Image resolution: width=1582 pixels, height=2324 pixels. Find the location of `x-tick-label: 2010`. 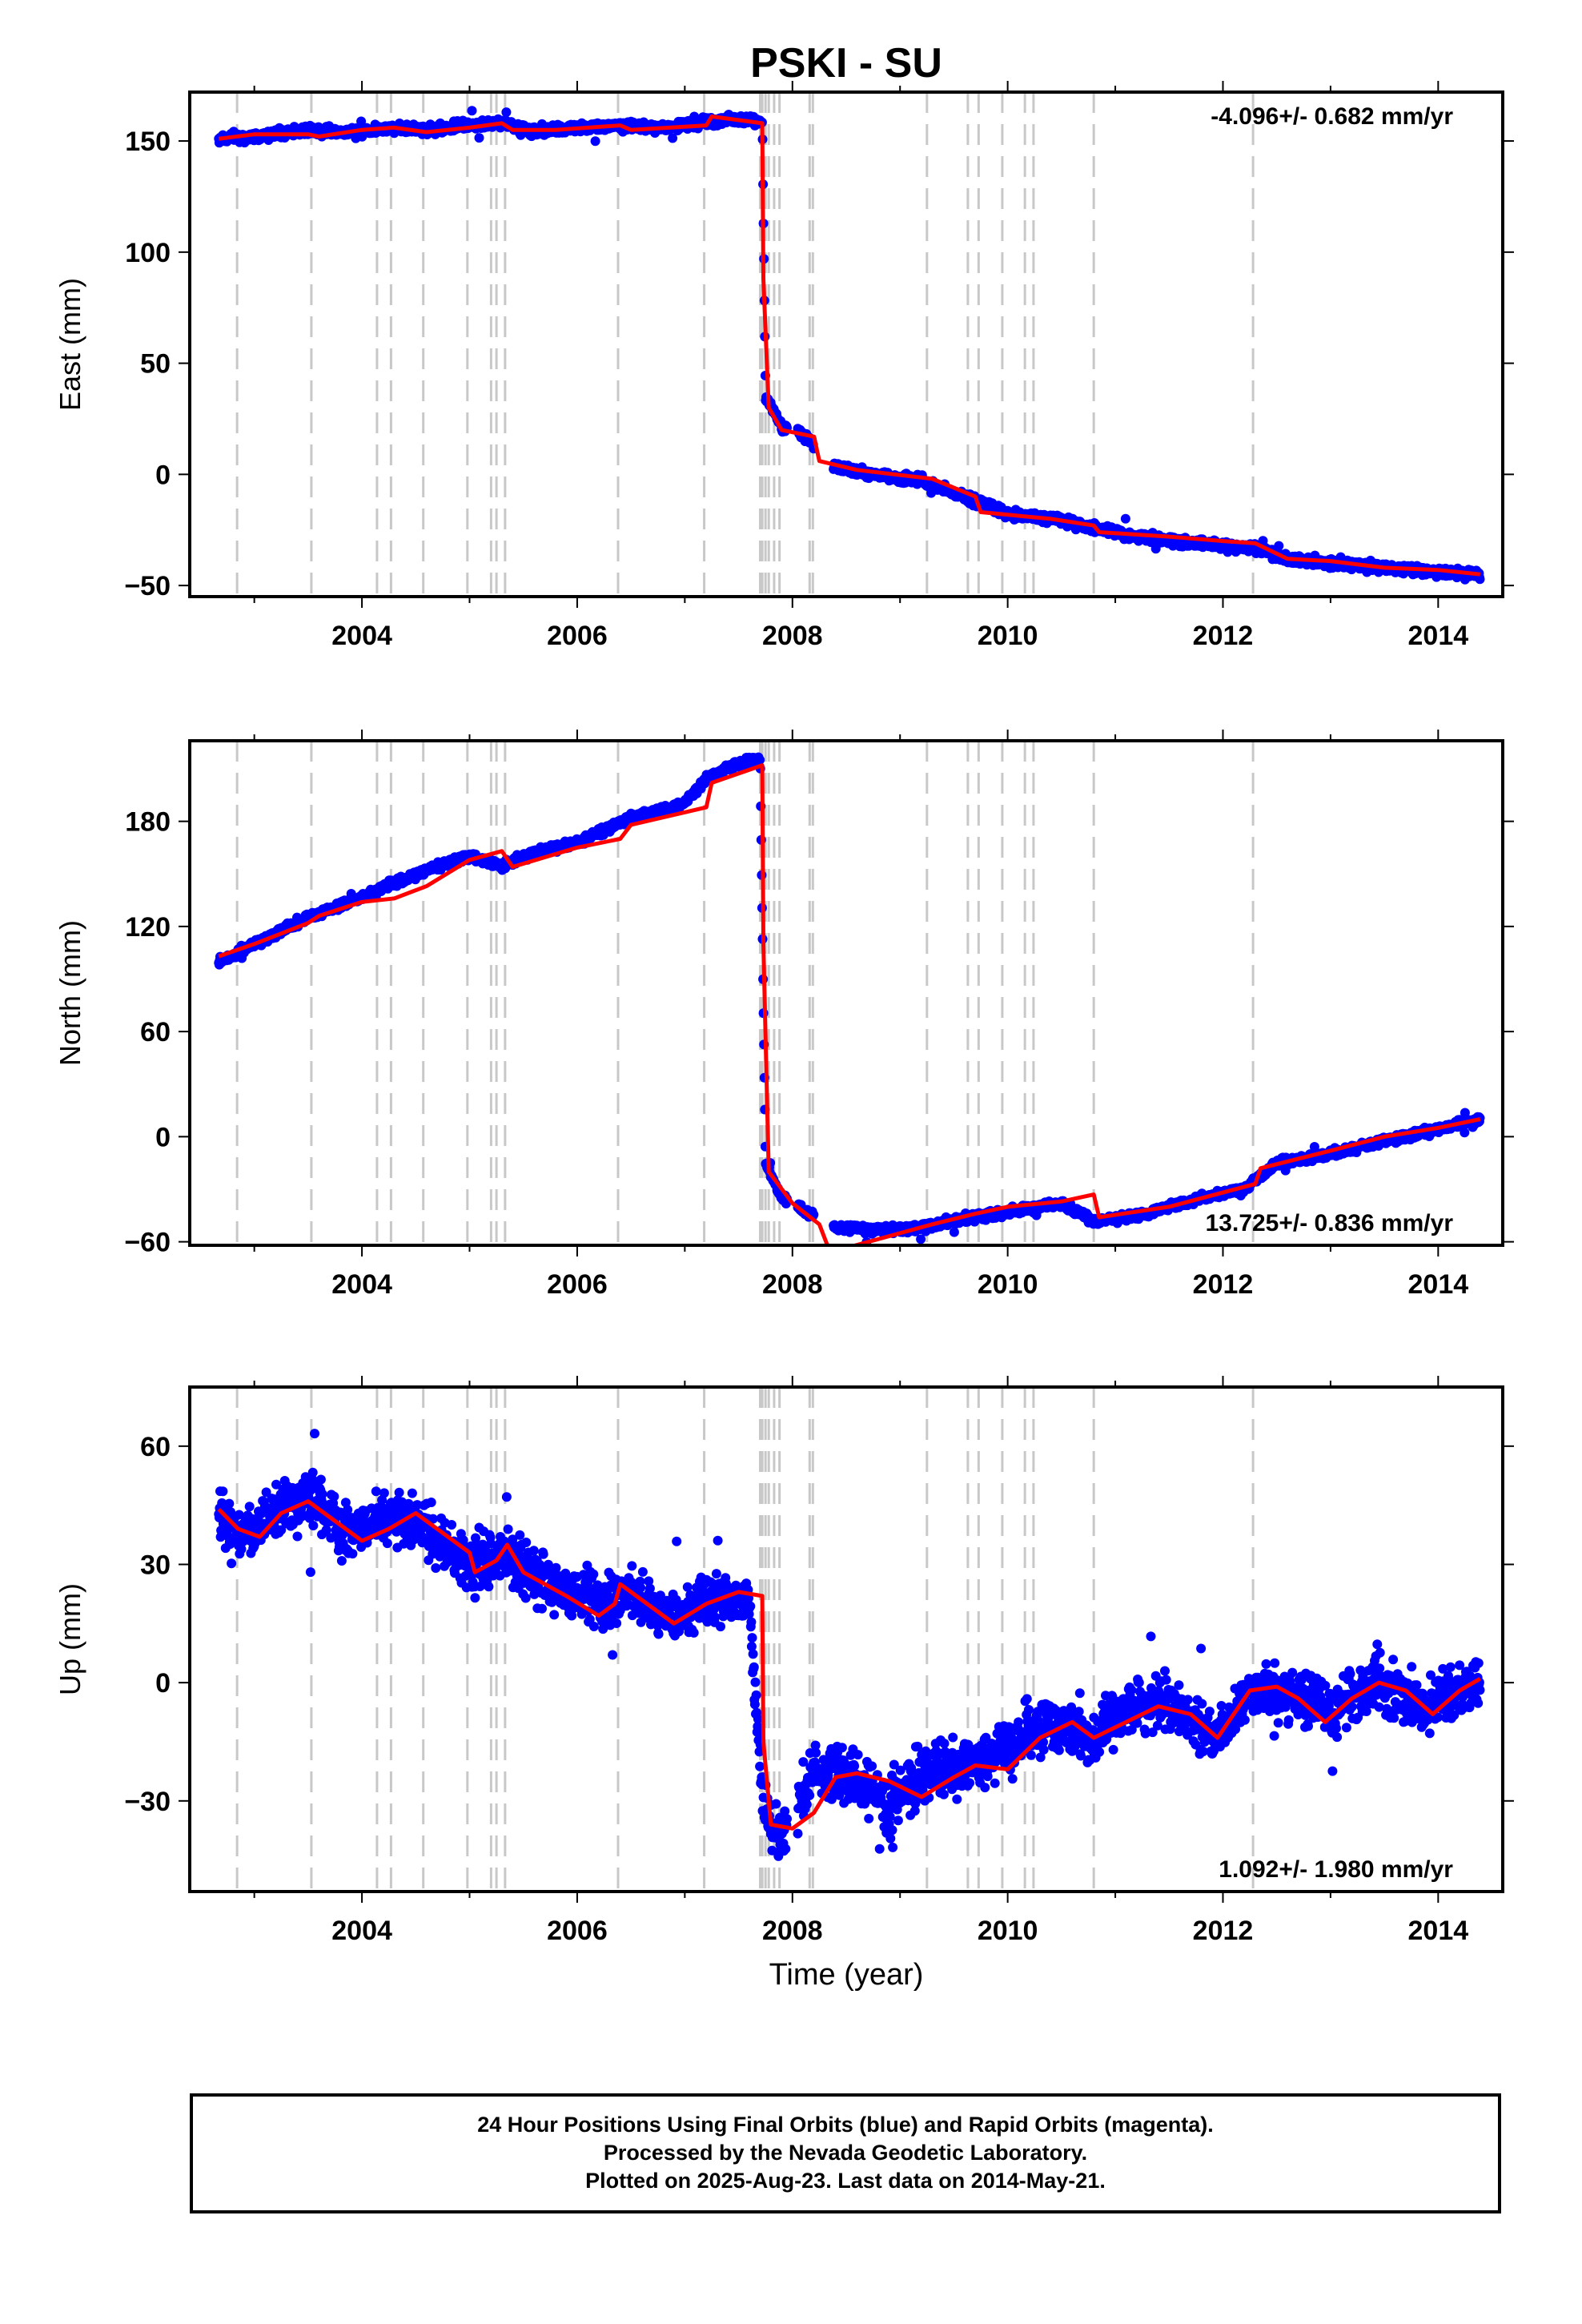

x-tick-label: 2010 is located at coordinates (1008, 636).